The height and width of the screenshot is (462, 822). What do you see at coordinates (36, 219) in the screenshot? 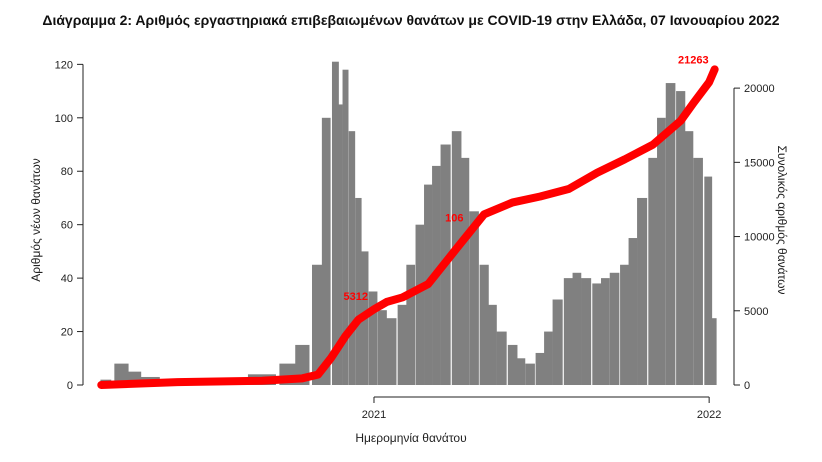
I see `y-axis-label: Αριθμός νέων θανάτων` at bounding box center [36, 219].